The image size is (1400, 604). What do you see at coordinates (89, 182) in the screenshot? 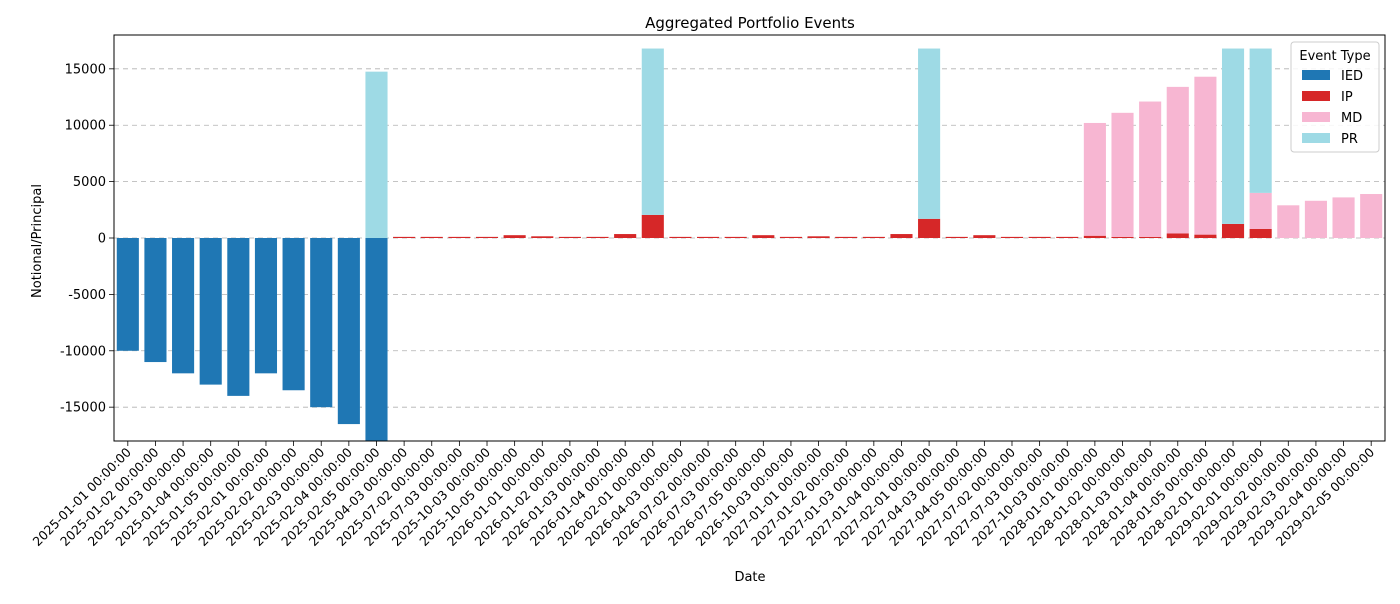
I see `y-tick-label: 5000` at bounding box center [89, 182].